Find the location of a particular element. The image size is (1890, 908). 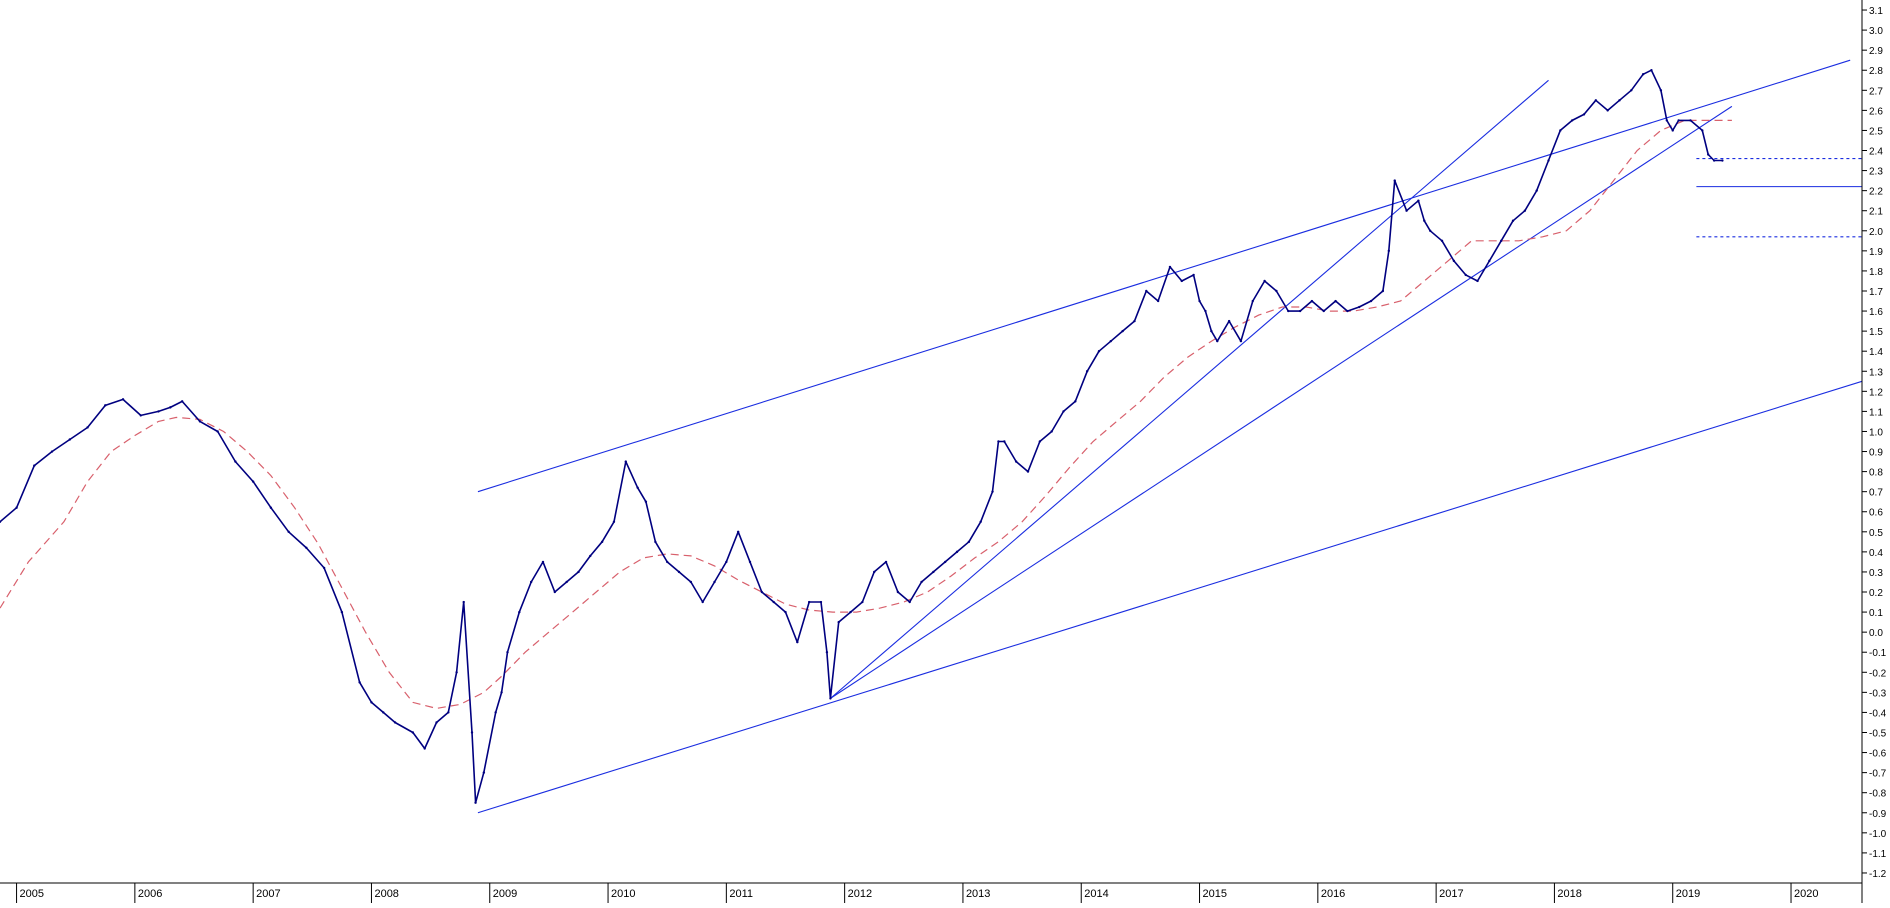

y-tick-label: 0.3 is located at coordinates (1876, 573).